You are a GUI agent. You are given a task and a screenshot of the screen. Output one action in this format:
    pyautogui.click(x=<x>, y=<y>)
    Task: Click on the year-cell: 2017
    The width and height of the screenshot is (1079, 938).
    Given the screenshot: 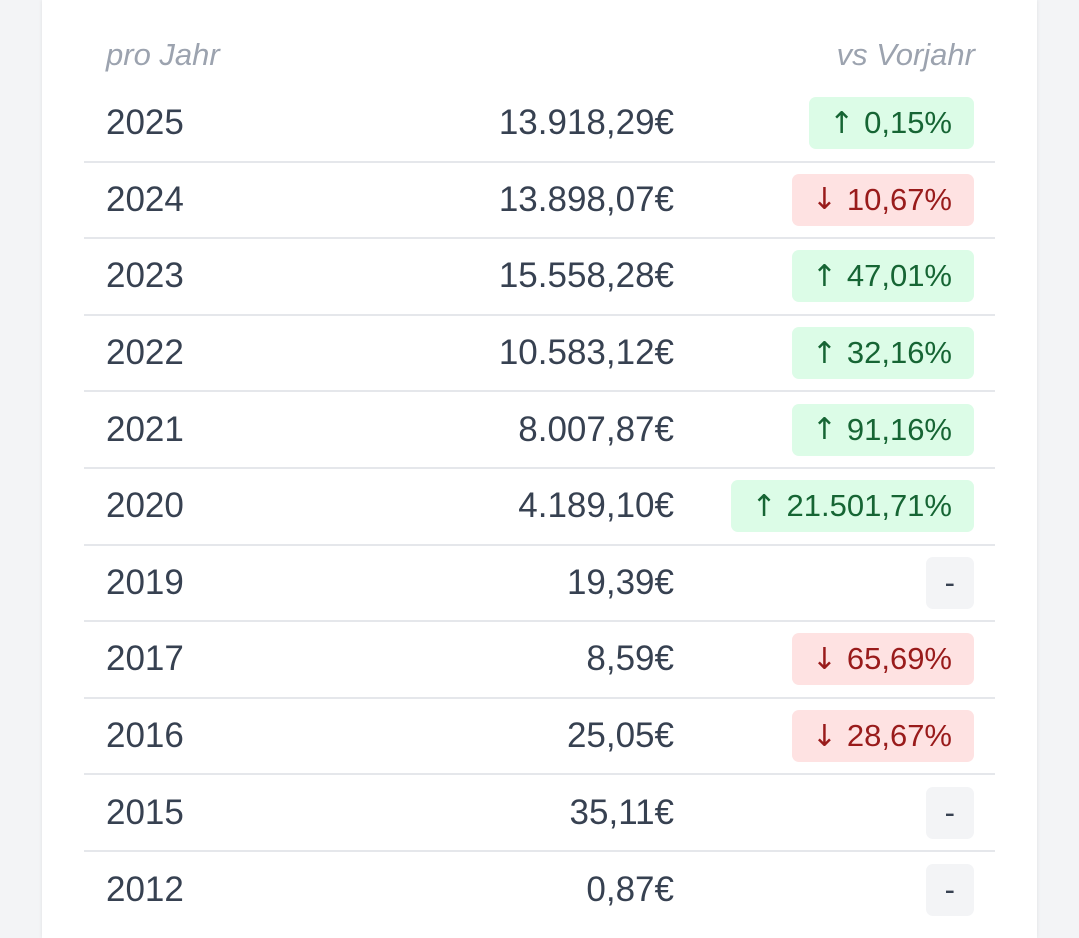 What is the action you would take?
    pyautogui.click(x=145, y=659)
    